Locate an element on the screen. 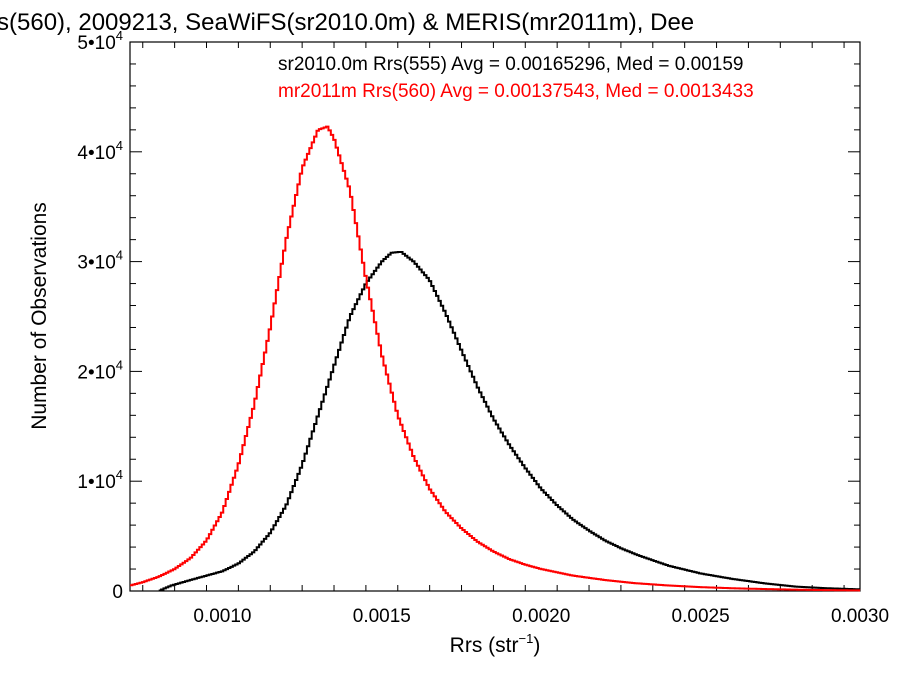 This screenshot has width=900, height=675. y-tick-label: 4•104 is located at coordinates (100, 151).